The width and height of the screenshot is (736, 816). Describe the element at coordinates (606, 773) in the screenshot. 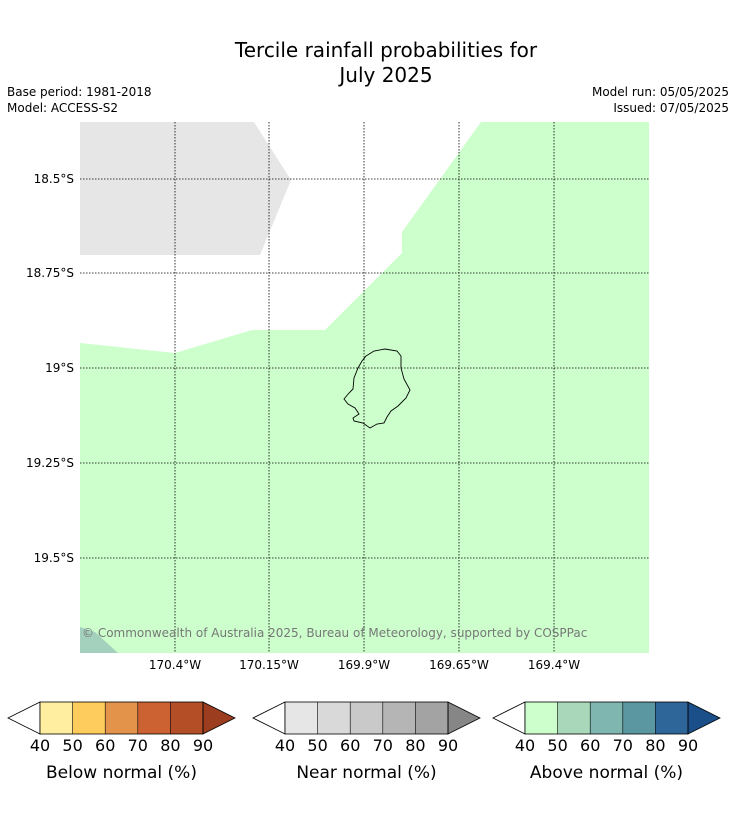

I see `colorbar-label: Above normal (%)` at that location.